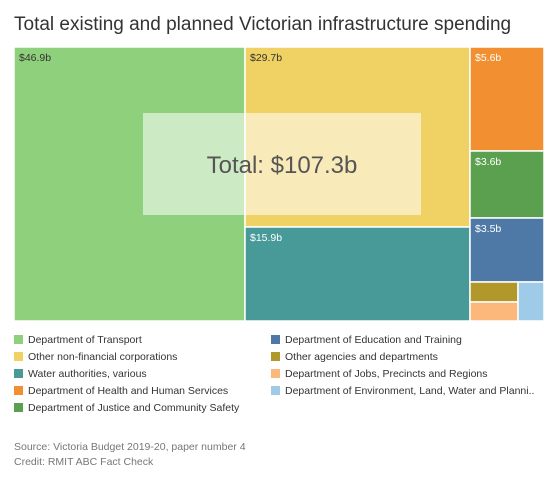  What do you see at coordinates (266, 58) in the screenshot?
I see `treemap-value-label-2: $29.7b` at bounding box center [266, 58].